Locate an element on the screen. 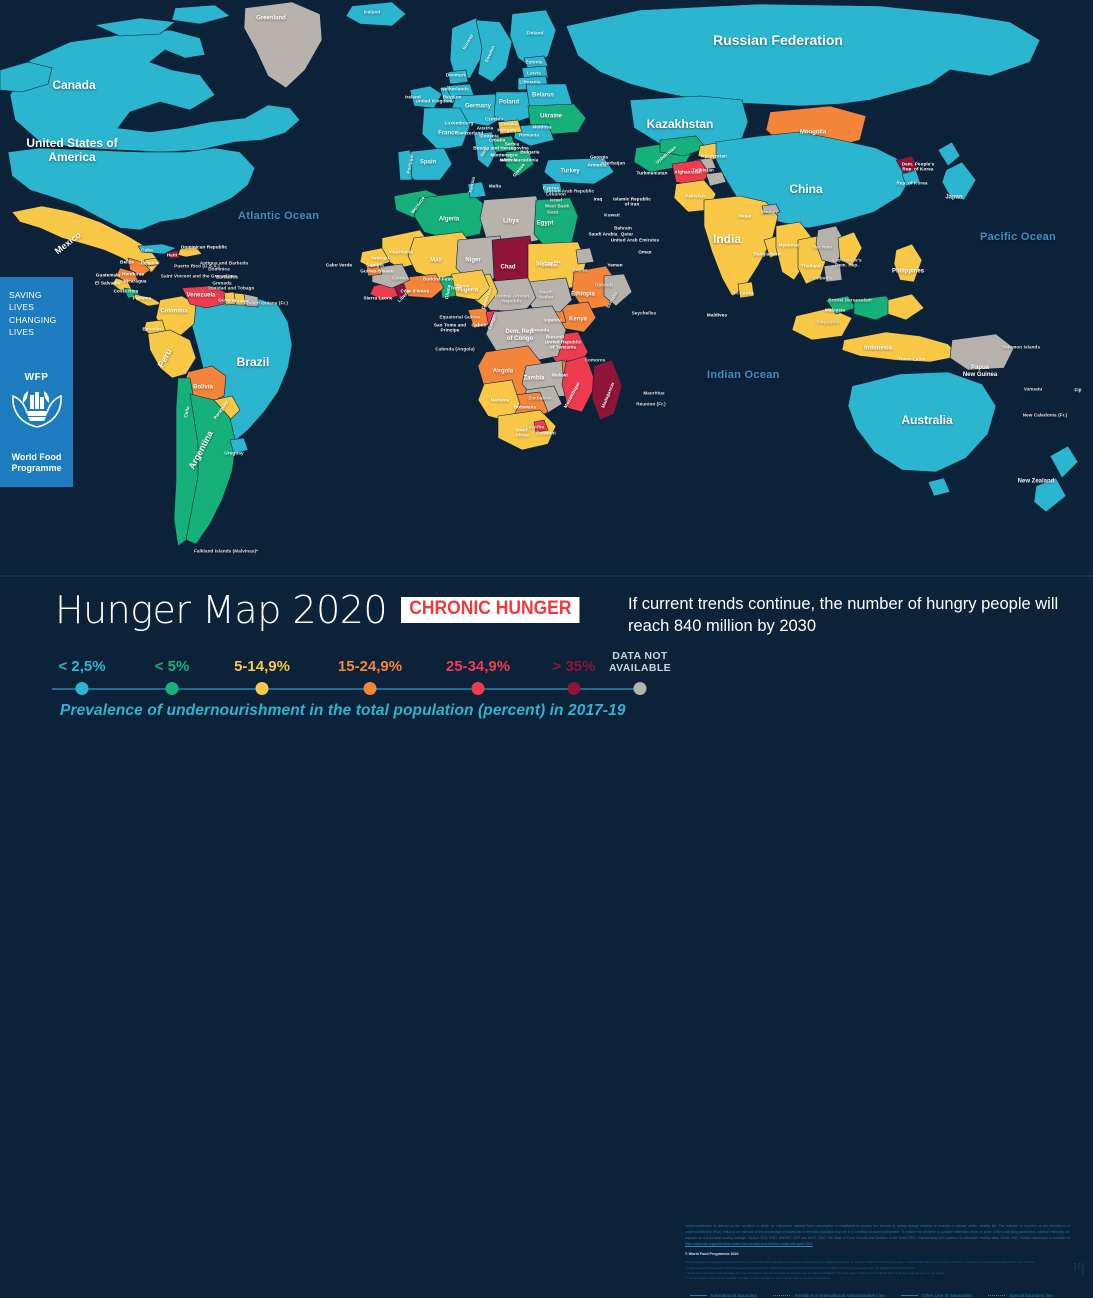 The image size is (1093, 1298). country-label: Poland is located at coordinates (509, 102).